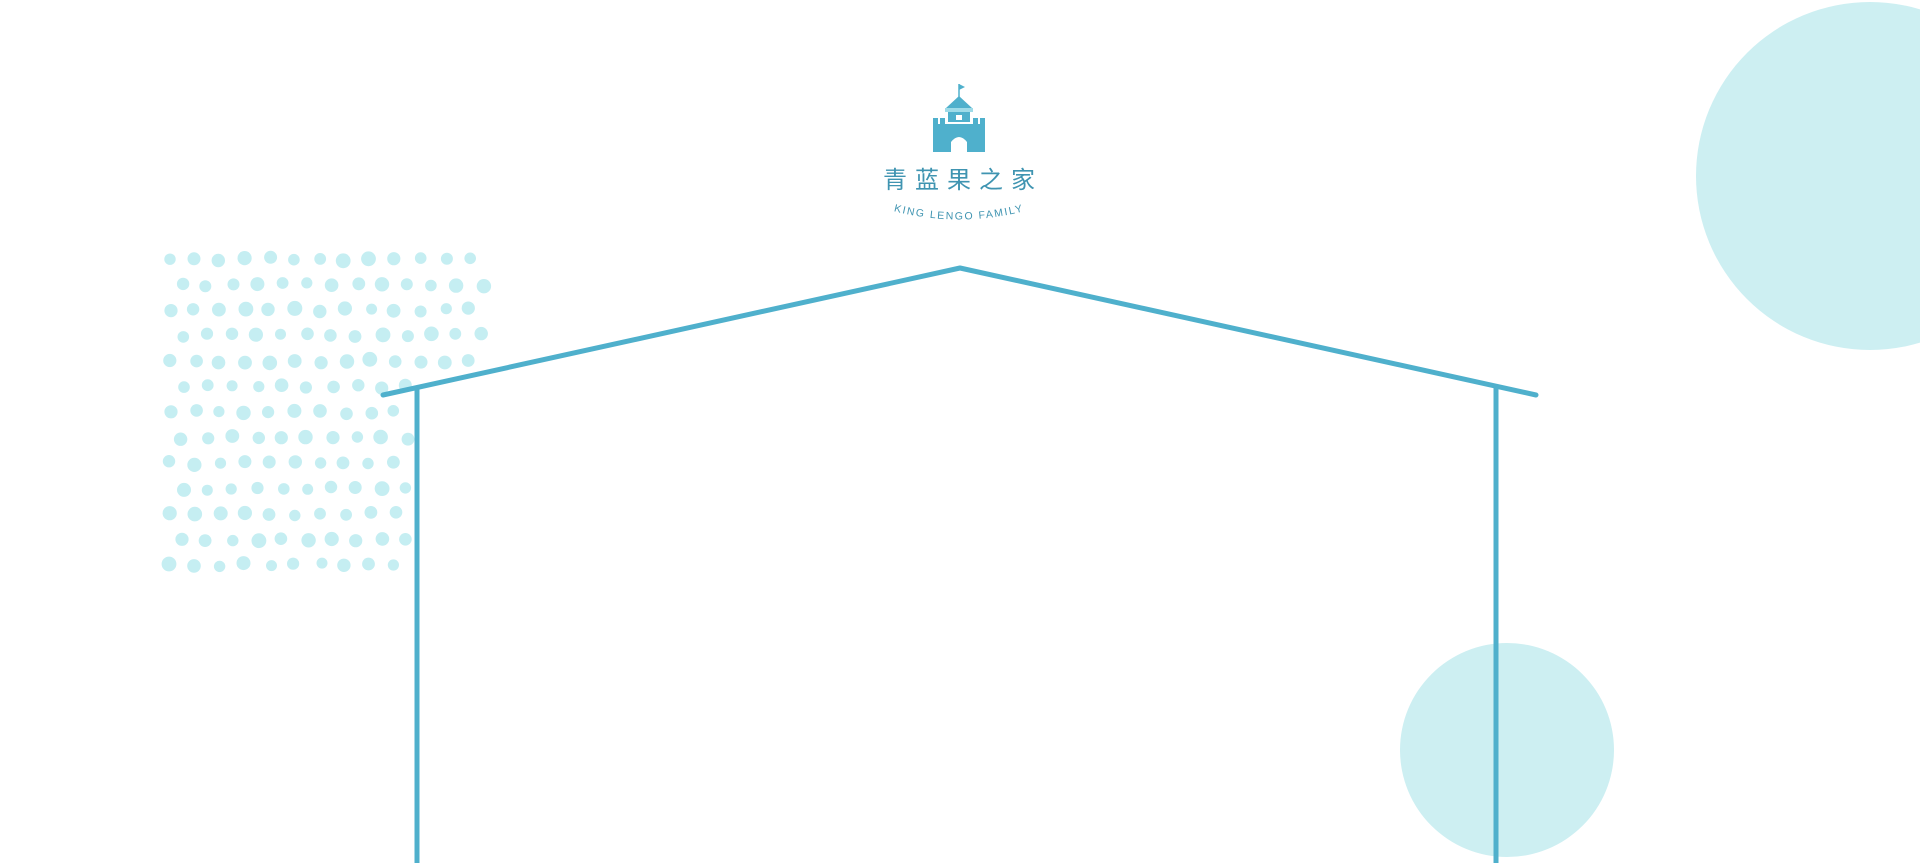 The height and width of the screenshot is (863, 1920). Describe the element at coordinates (326, 411) in the screenshot. I see `dot-pattern` at that location.